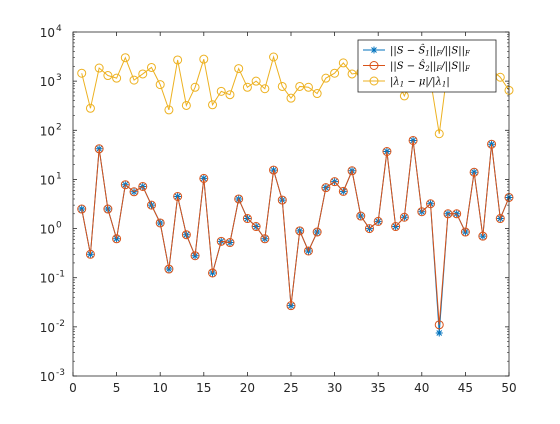 This screenshot has width=560, height=424. I want to click on series-3-line, so click(295, 94).